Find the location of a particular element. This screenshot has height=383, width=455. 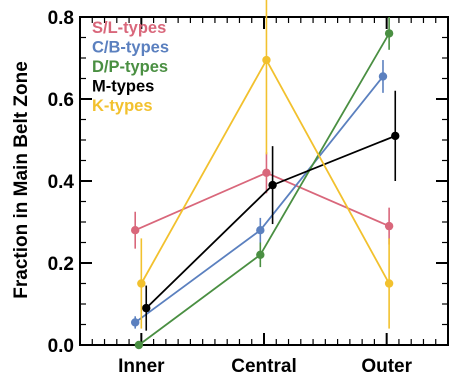

legend-entry: D/P-types is located at coordinates (130, 67).